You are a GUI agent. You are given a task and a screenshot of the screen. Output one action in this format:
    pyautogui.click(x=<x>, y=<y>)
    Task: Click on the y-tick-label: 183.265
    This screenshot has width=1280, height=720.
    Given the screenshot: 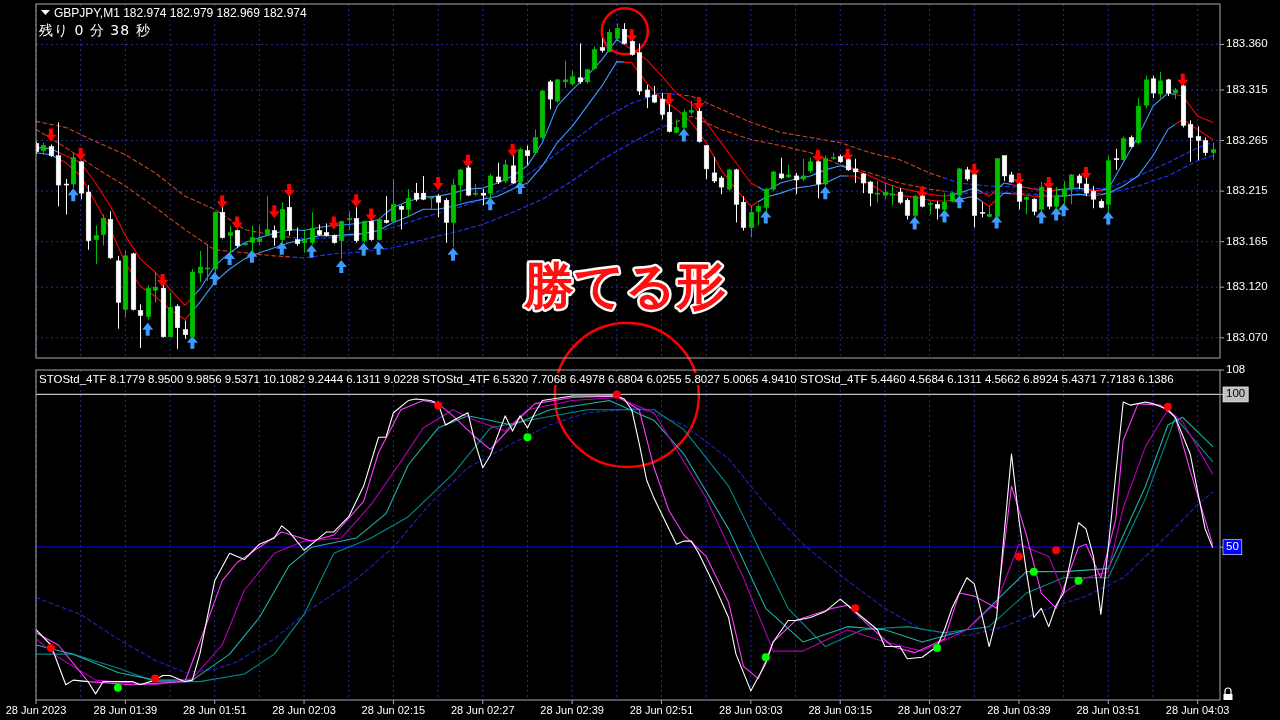 What is the action you would take?
    pyautogui.click(x=1247, y=139)
    